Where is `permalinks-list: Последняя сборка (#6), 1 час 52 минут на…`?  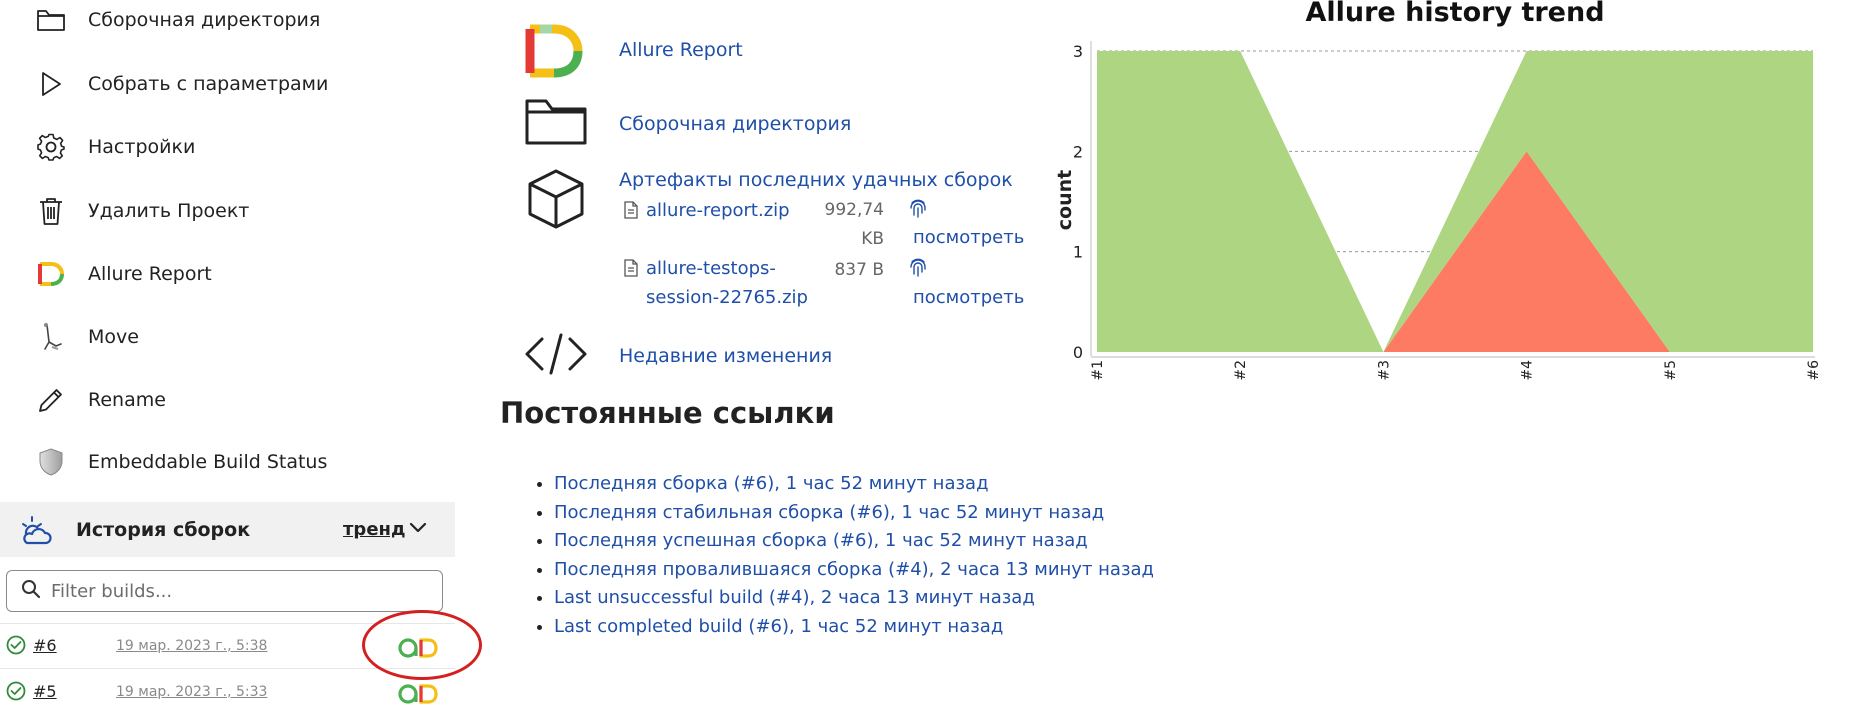 permalinks-list: Последняя сборка (#6), 1 час 52 минут на… is located at coordinates (842, 555).